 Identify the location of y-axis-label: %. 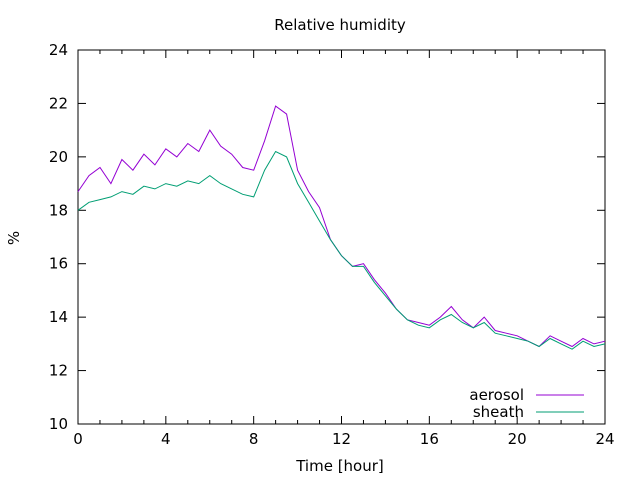
(14, 238).